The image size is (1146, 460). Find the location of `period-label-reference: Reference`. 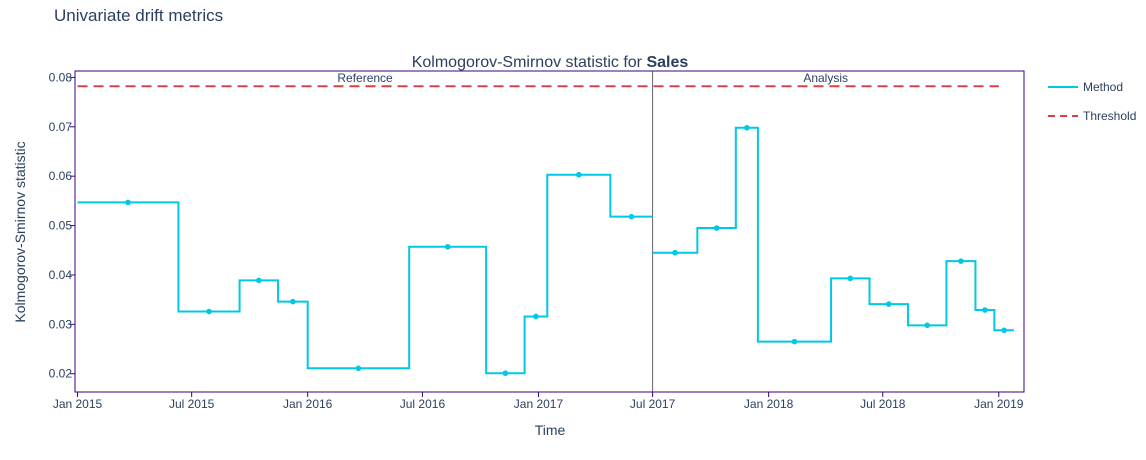

period-label-reference: Reference is located at coordinates (365, 78).